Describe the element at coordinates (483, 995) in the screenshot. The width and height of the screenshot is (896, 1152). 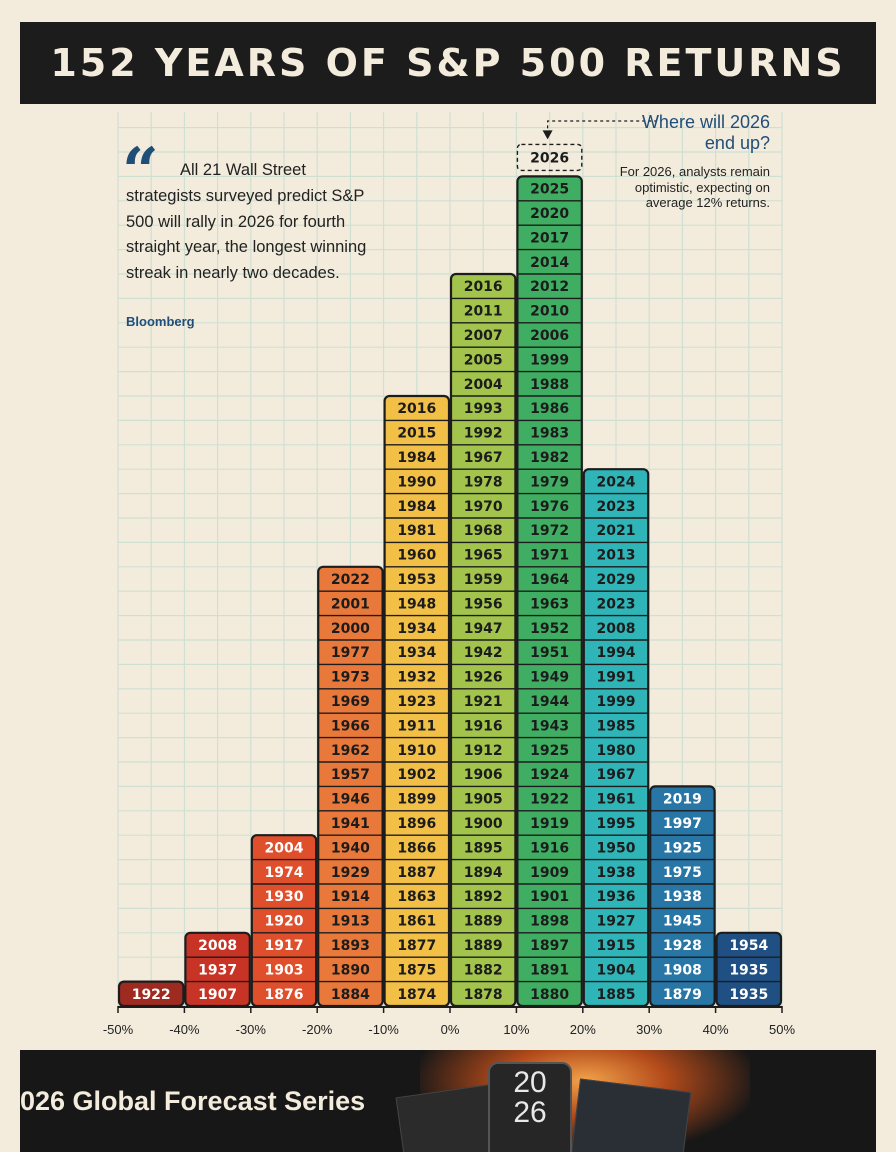
I see `year-cell: 1878` at that location.